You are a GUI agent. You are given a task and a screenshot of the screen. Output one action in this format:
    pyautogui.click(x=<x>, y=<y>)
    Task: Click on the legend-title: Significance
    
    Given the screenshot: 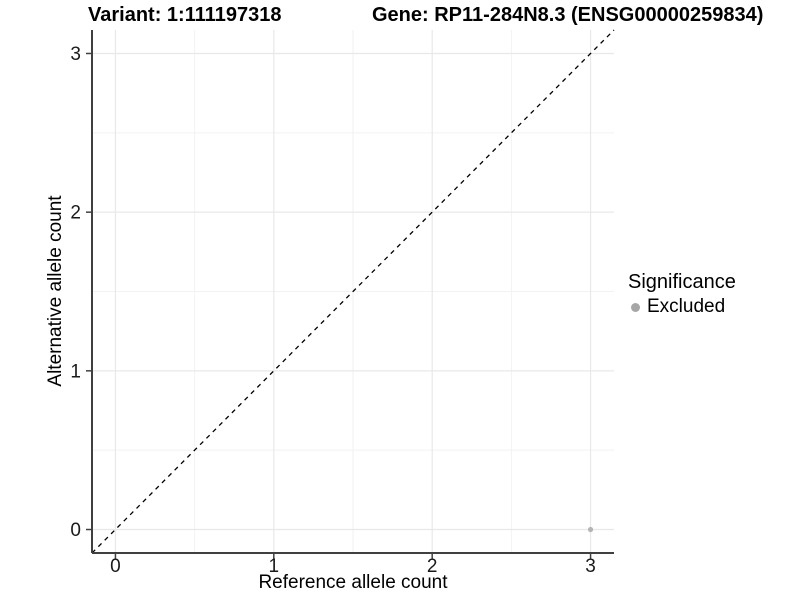 What is the action you would take?
    pyautogui.click(x=682, y=282)
    